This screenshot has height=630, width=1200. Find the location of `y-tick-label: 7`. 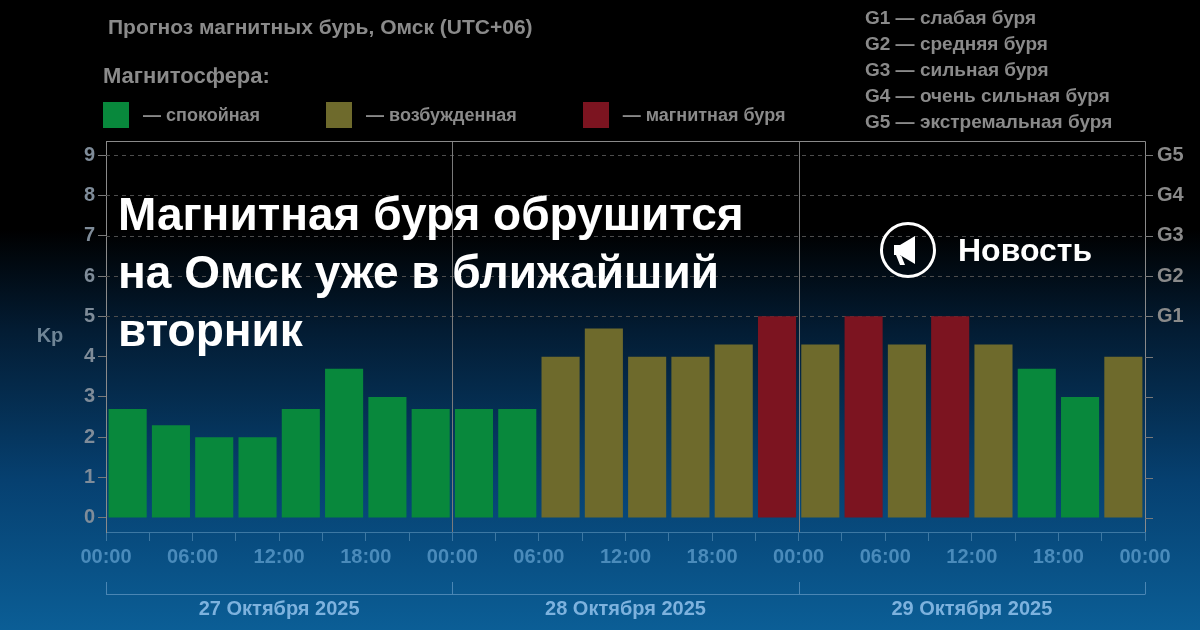

y-tick-label: 7 is located at coordinates (89, 234).